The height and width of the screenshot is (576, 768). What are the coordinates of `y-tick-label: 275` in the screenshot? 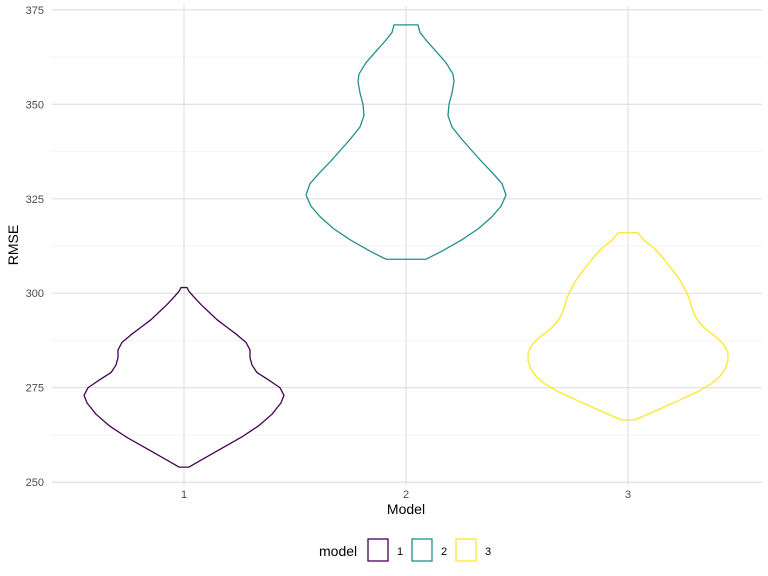 It's located at (35, 389).